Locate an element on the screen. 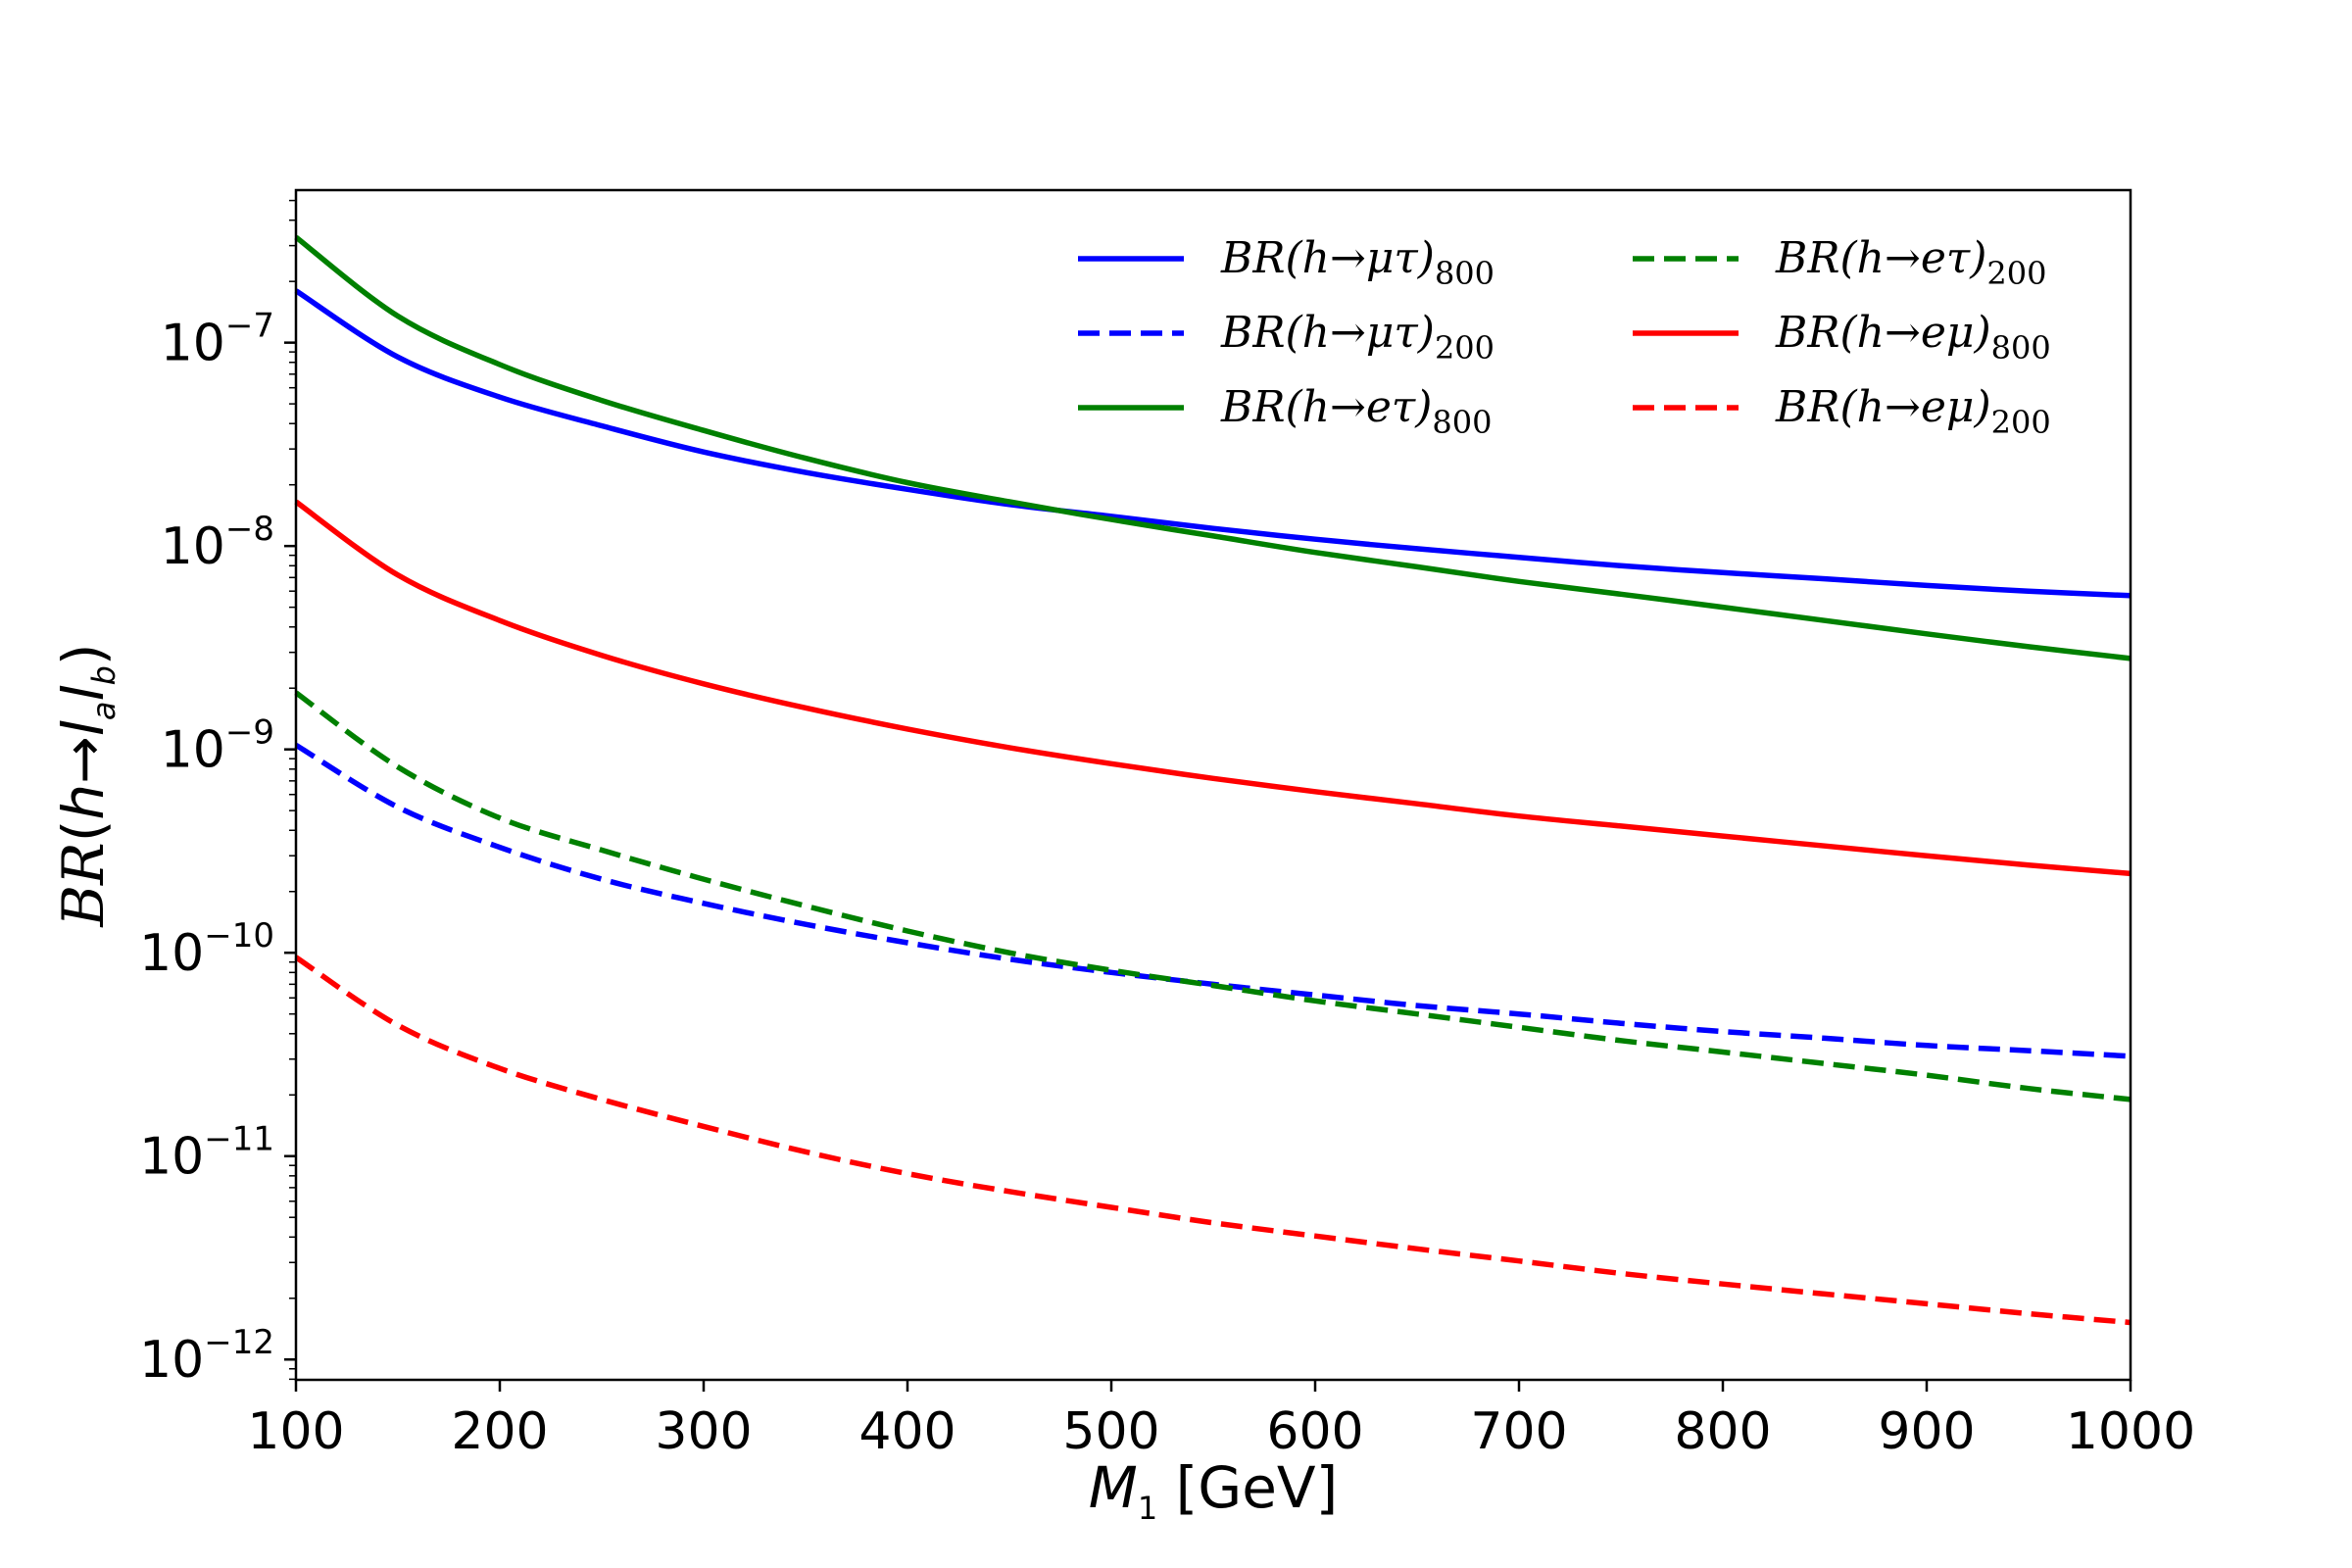  y-tick-label-0: 10⁻⁷ is located at coordinates (217, 340).